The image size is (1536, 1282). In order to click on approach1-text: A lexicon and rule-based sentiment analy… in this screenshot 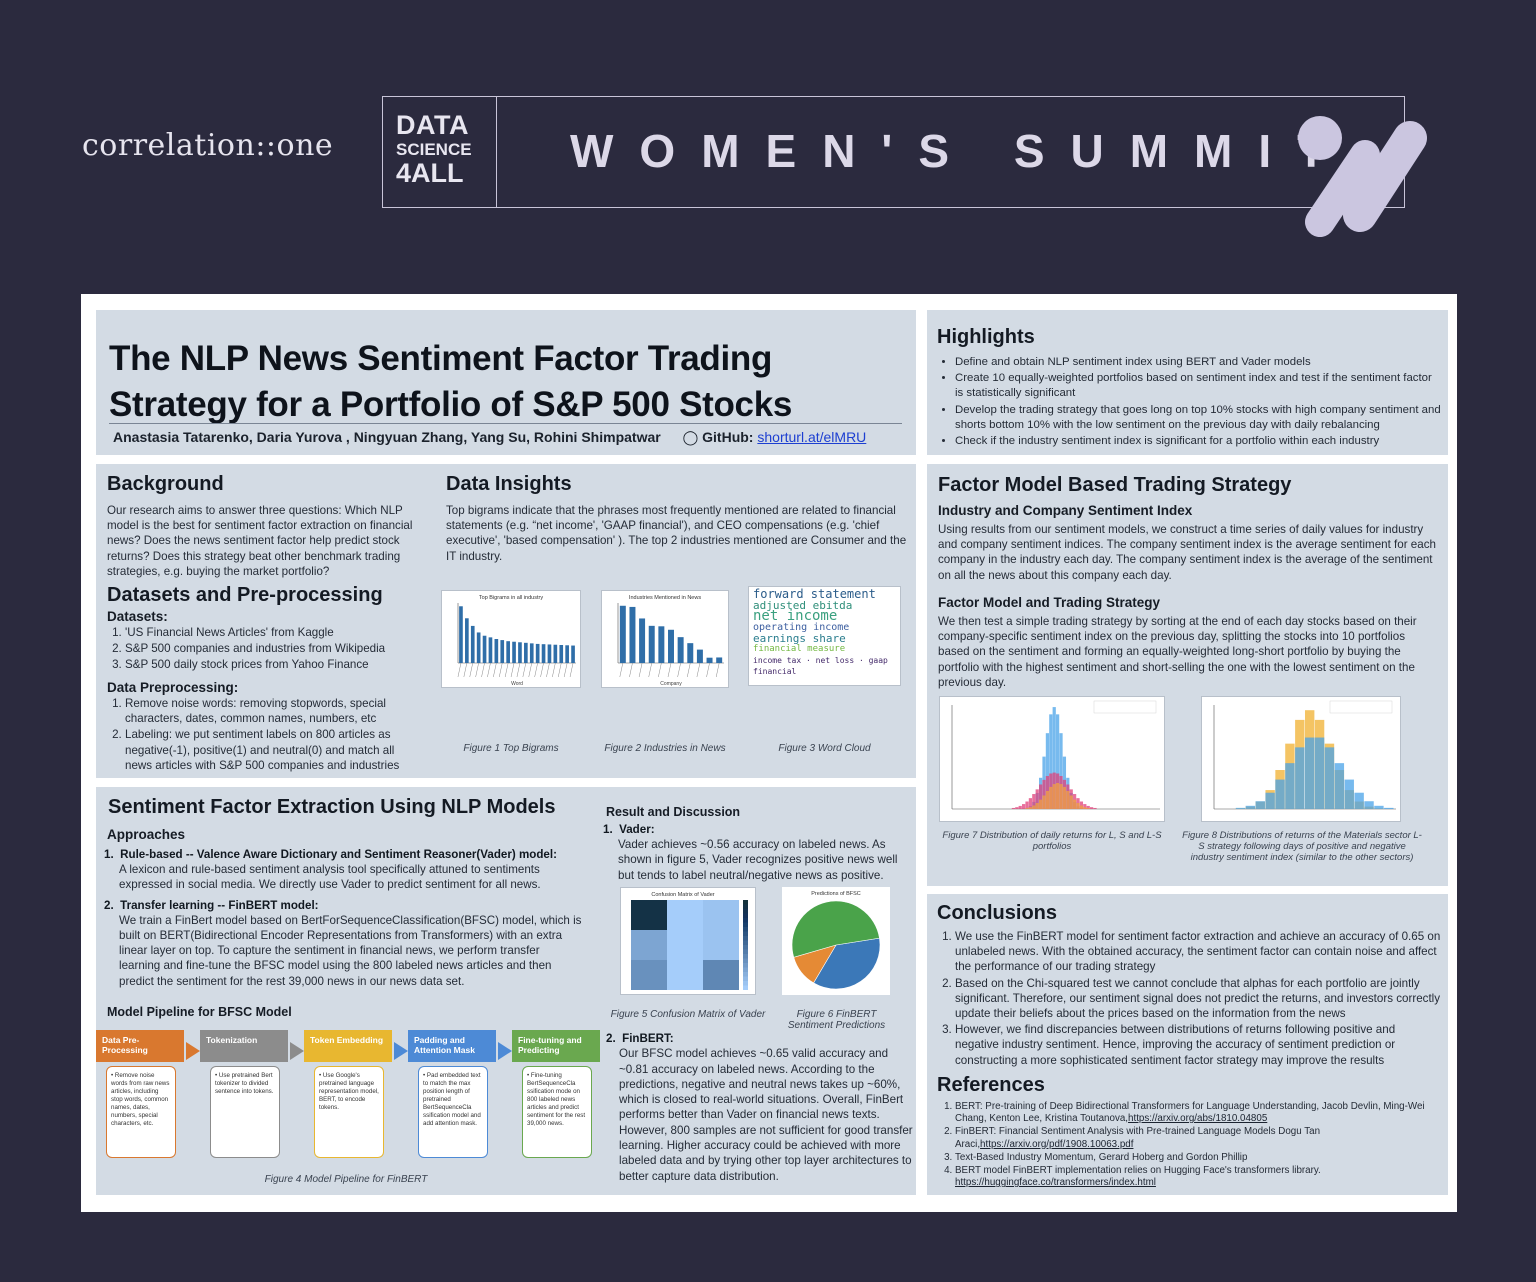, I will do `click(330, 877)`.